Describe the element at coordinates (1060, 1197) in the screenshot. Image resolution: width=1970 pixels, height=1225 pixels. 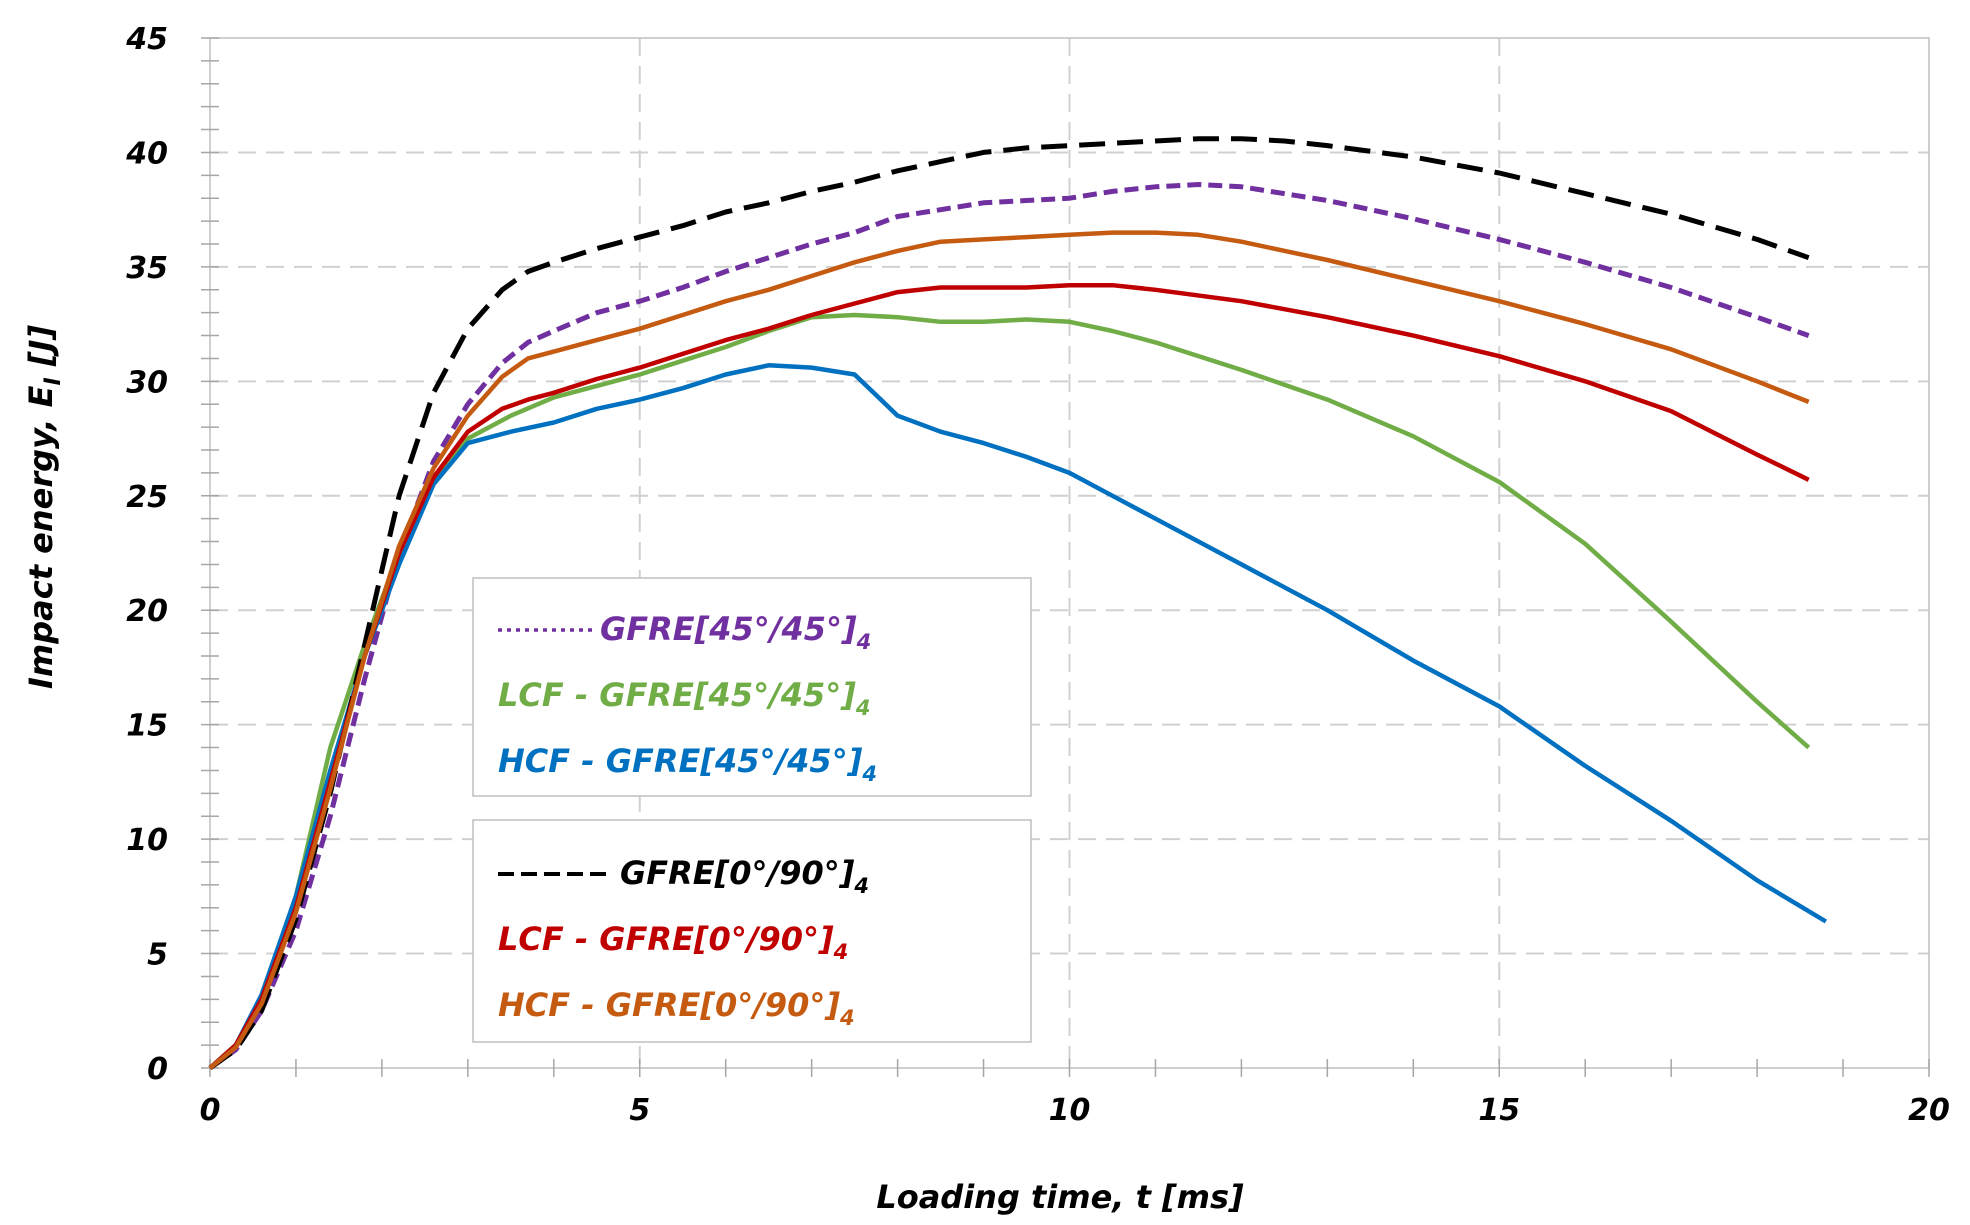
I see `x-axis-title: Loading time, t [ms]` at that location.